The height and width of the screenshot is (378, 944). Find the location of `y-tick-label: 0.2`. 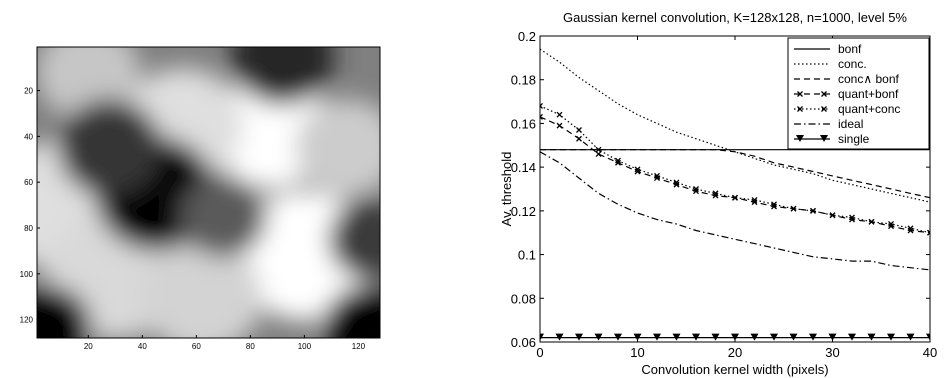

y-tick-label: 0.2 is located at coordinates (527, 36).